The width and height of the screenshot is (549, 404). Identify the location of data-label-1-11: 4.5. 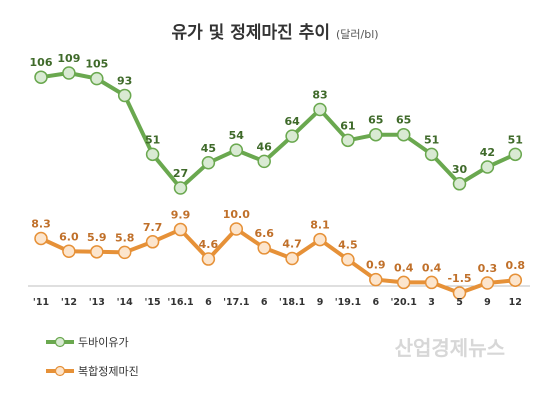
(348, 245).